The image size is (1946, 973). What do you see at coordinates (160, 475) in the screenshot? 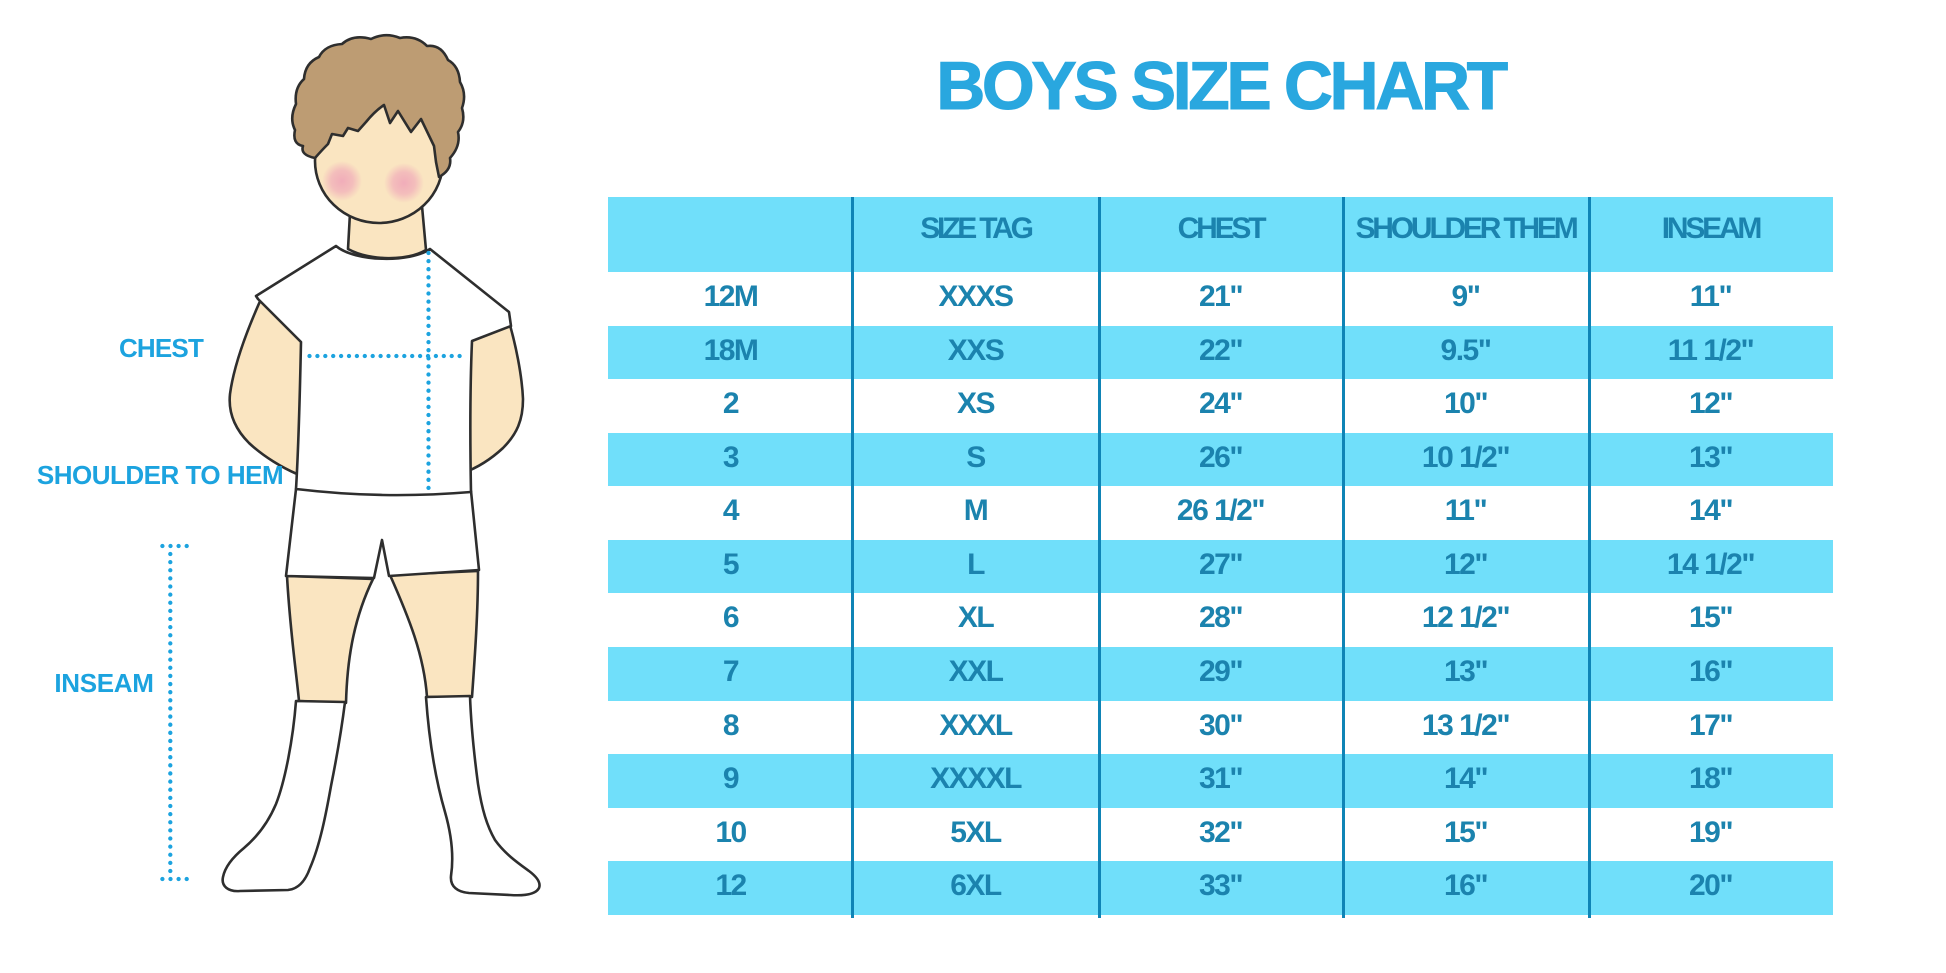
I see `svg-text: SHOULDER TO HEM` at bounding box center [160, 475].